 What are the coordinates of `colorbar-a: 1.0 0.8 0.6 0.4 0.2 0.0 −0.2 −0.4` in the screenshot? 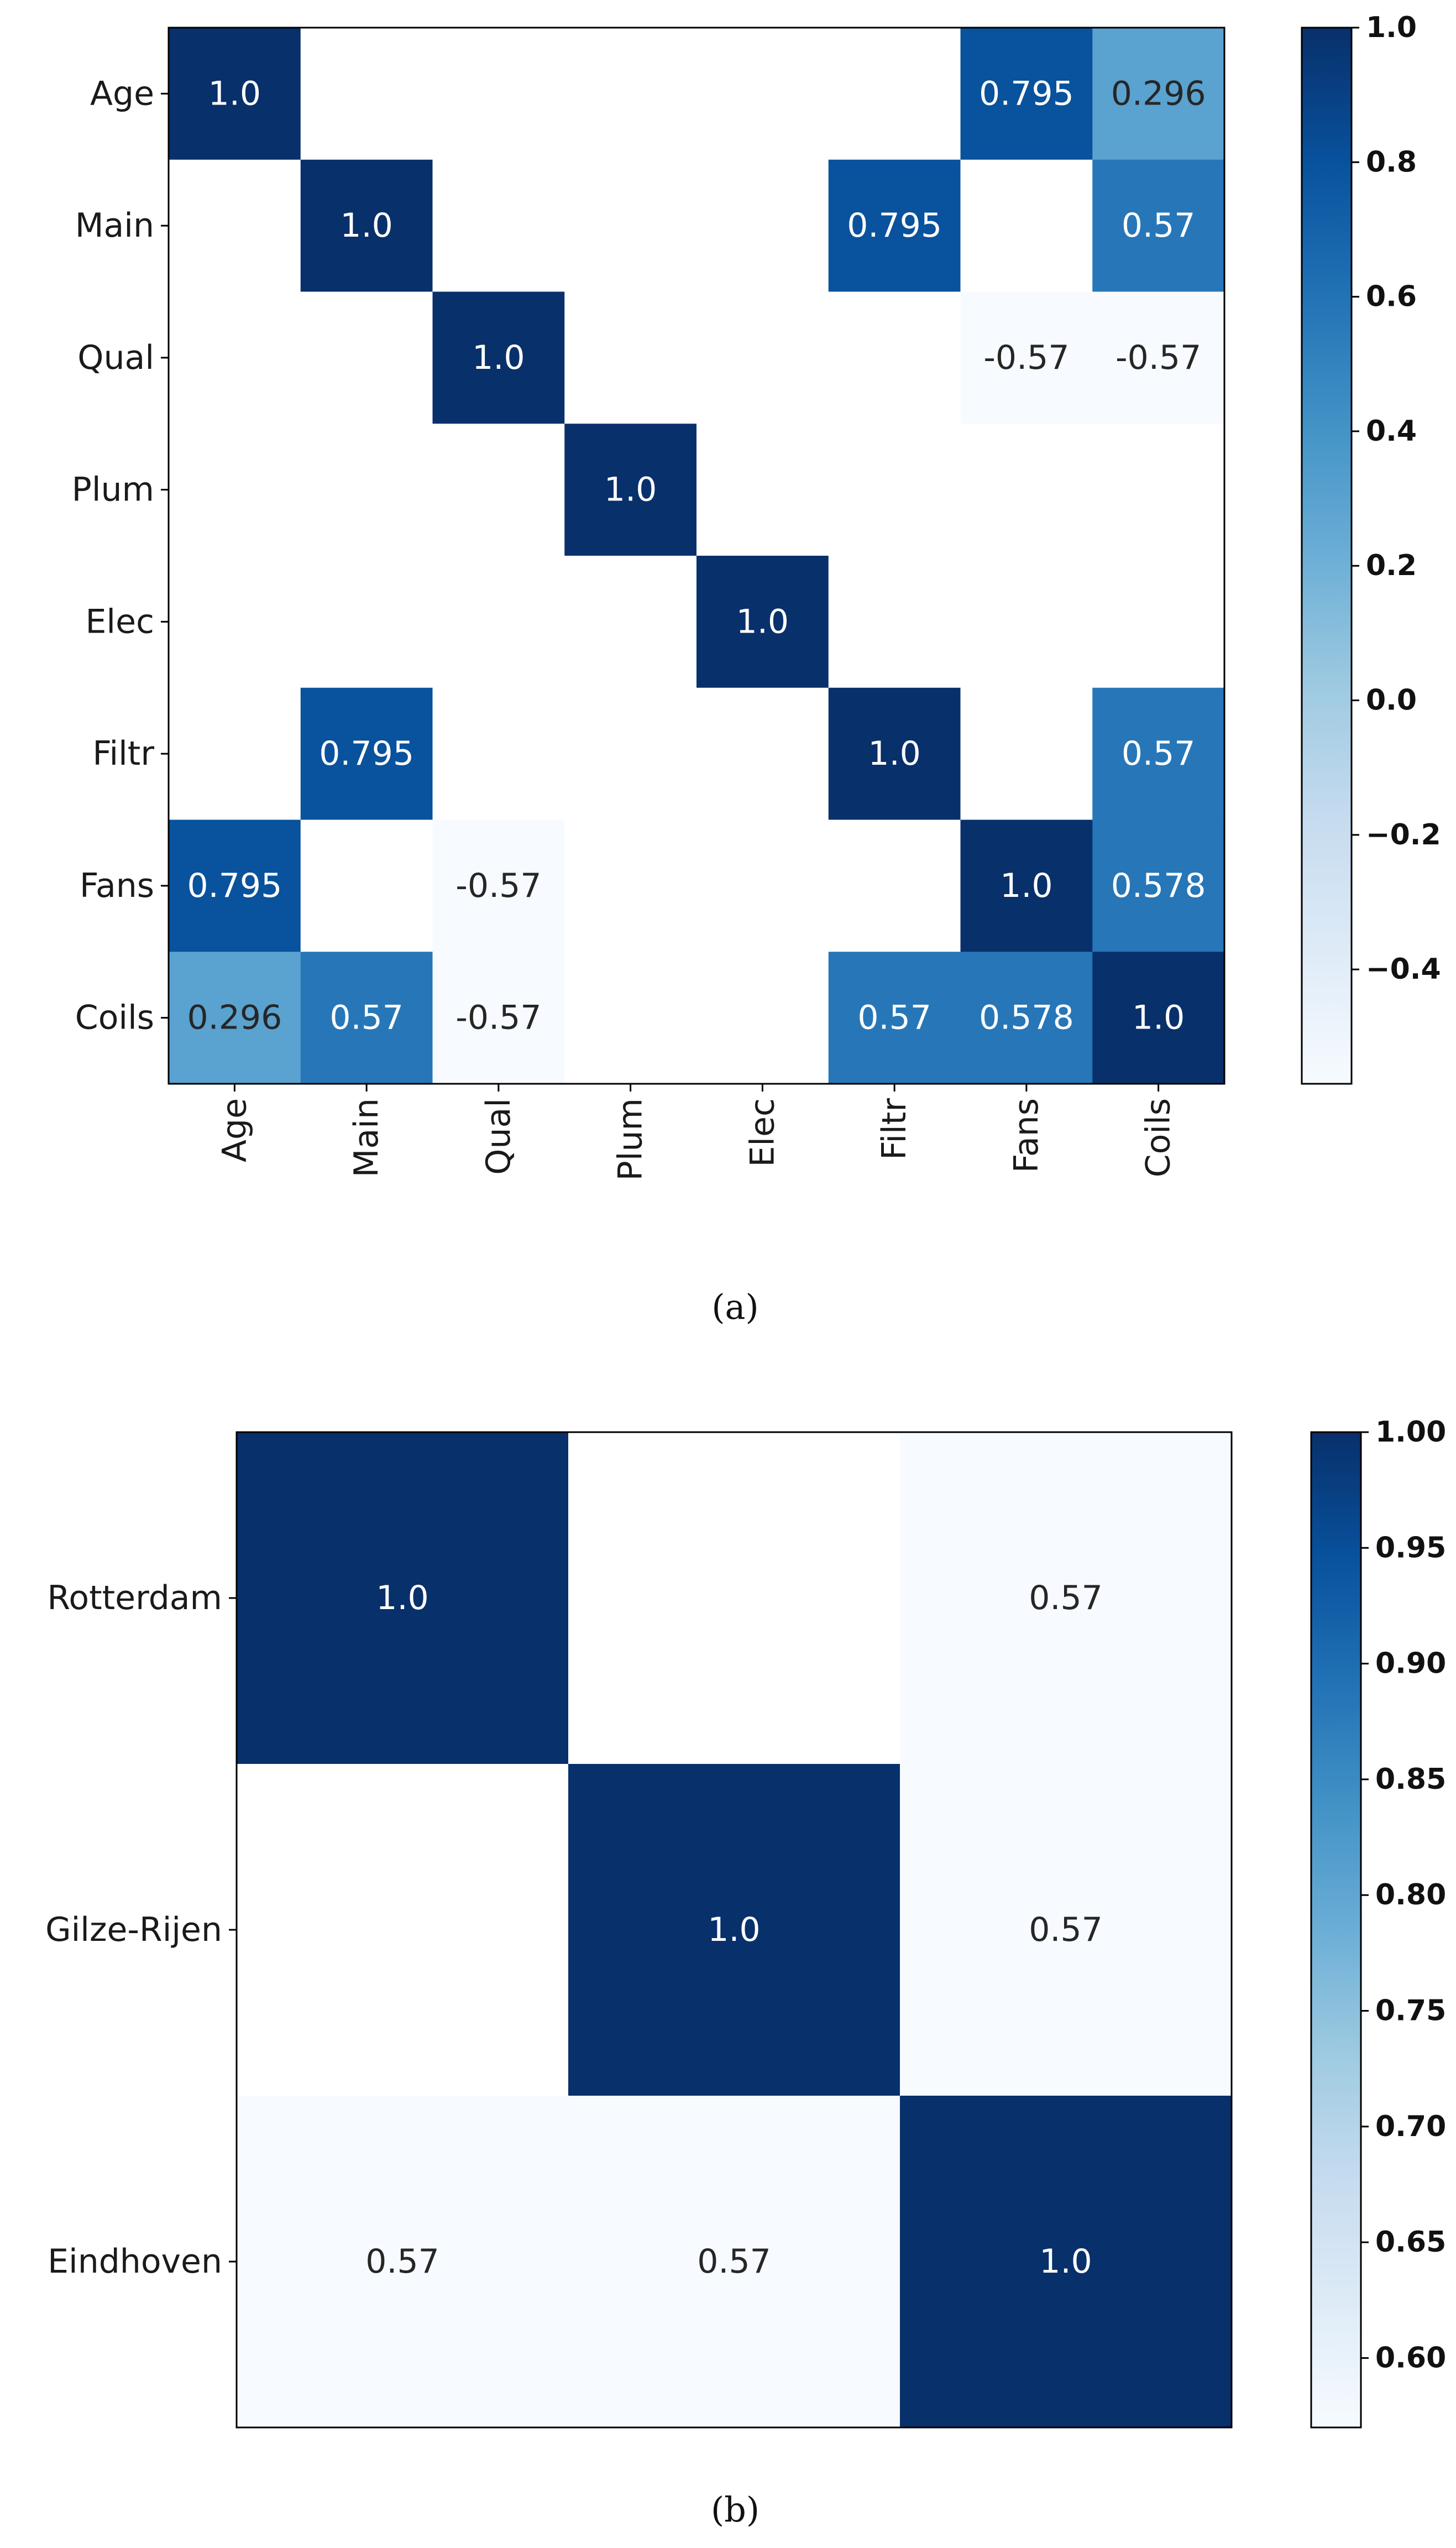 It's located at (1371, 548).